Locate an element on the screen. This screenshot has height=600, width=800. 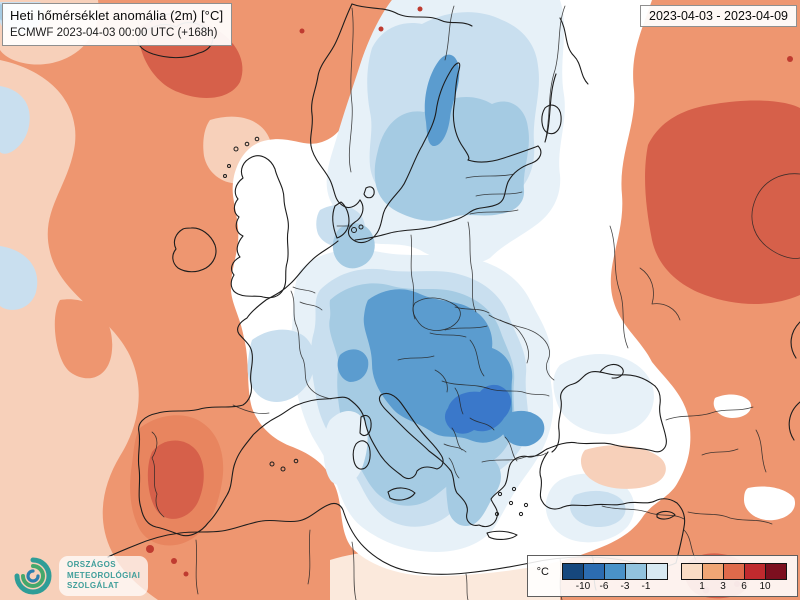
finland-south-coast is located at coordinates (503, 154).